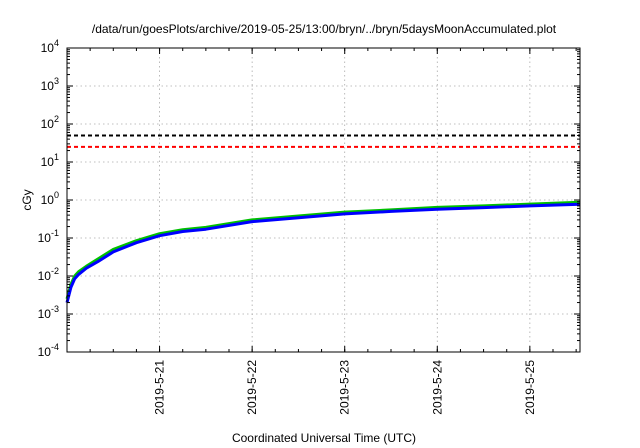 The image size is (640, 448). Describe the element at coordinates (48, 350) in the screenshot. I see `y-tick-label: 10⁻⁴` at that location.